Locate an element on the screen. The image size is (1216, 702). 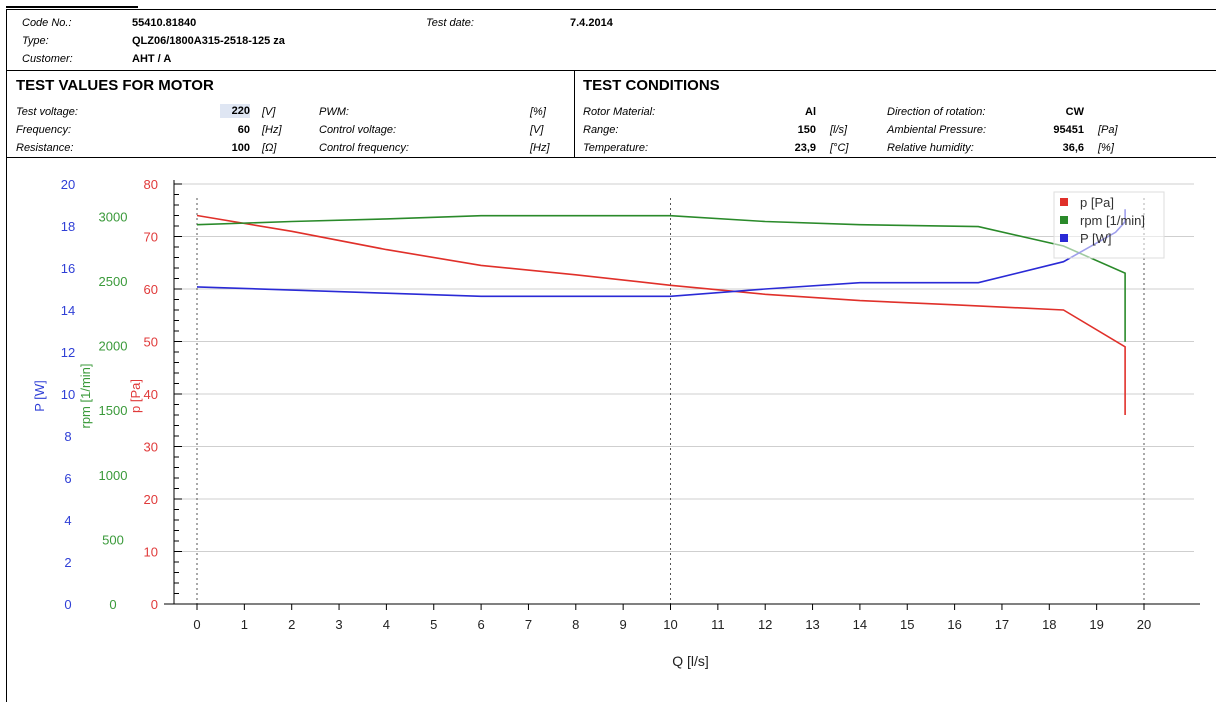
motor-row-label: Test voltage: is located at coordinates (47, 112).